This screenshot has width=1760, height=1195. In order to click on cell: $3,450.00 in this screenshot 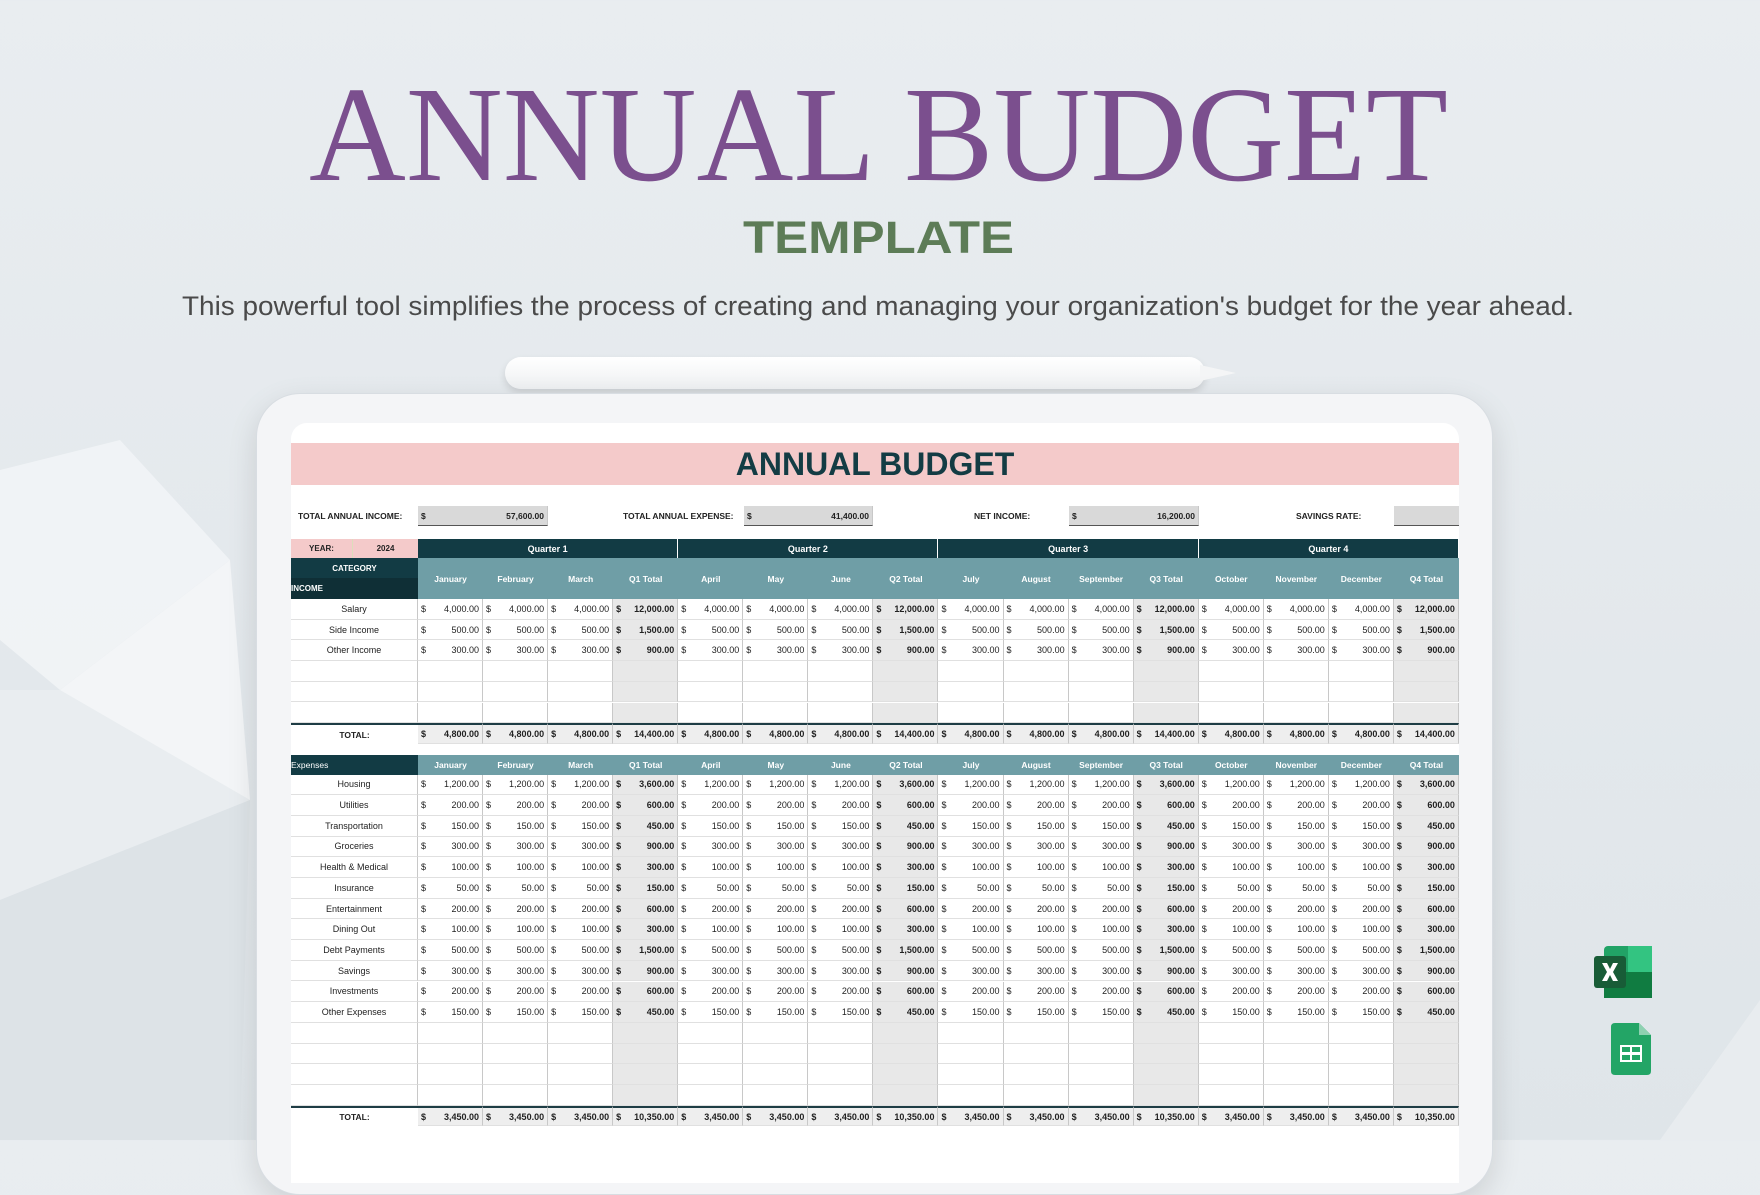, I will do `click(516, 1116)`.